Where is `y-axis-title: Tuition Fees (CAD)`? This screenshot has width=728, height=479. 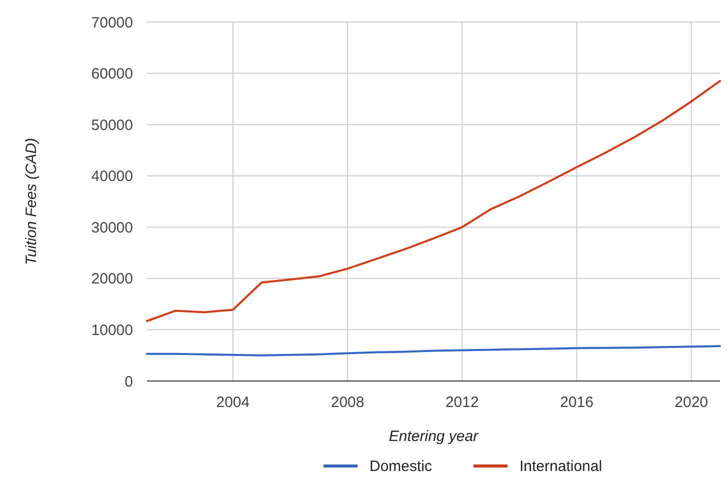 y-axis-title: Tuition Fees (CAD) is located at coordinates (31, 202).